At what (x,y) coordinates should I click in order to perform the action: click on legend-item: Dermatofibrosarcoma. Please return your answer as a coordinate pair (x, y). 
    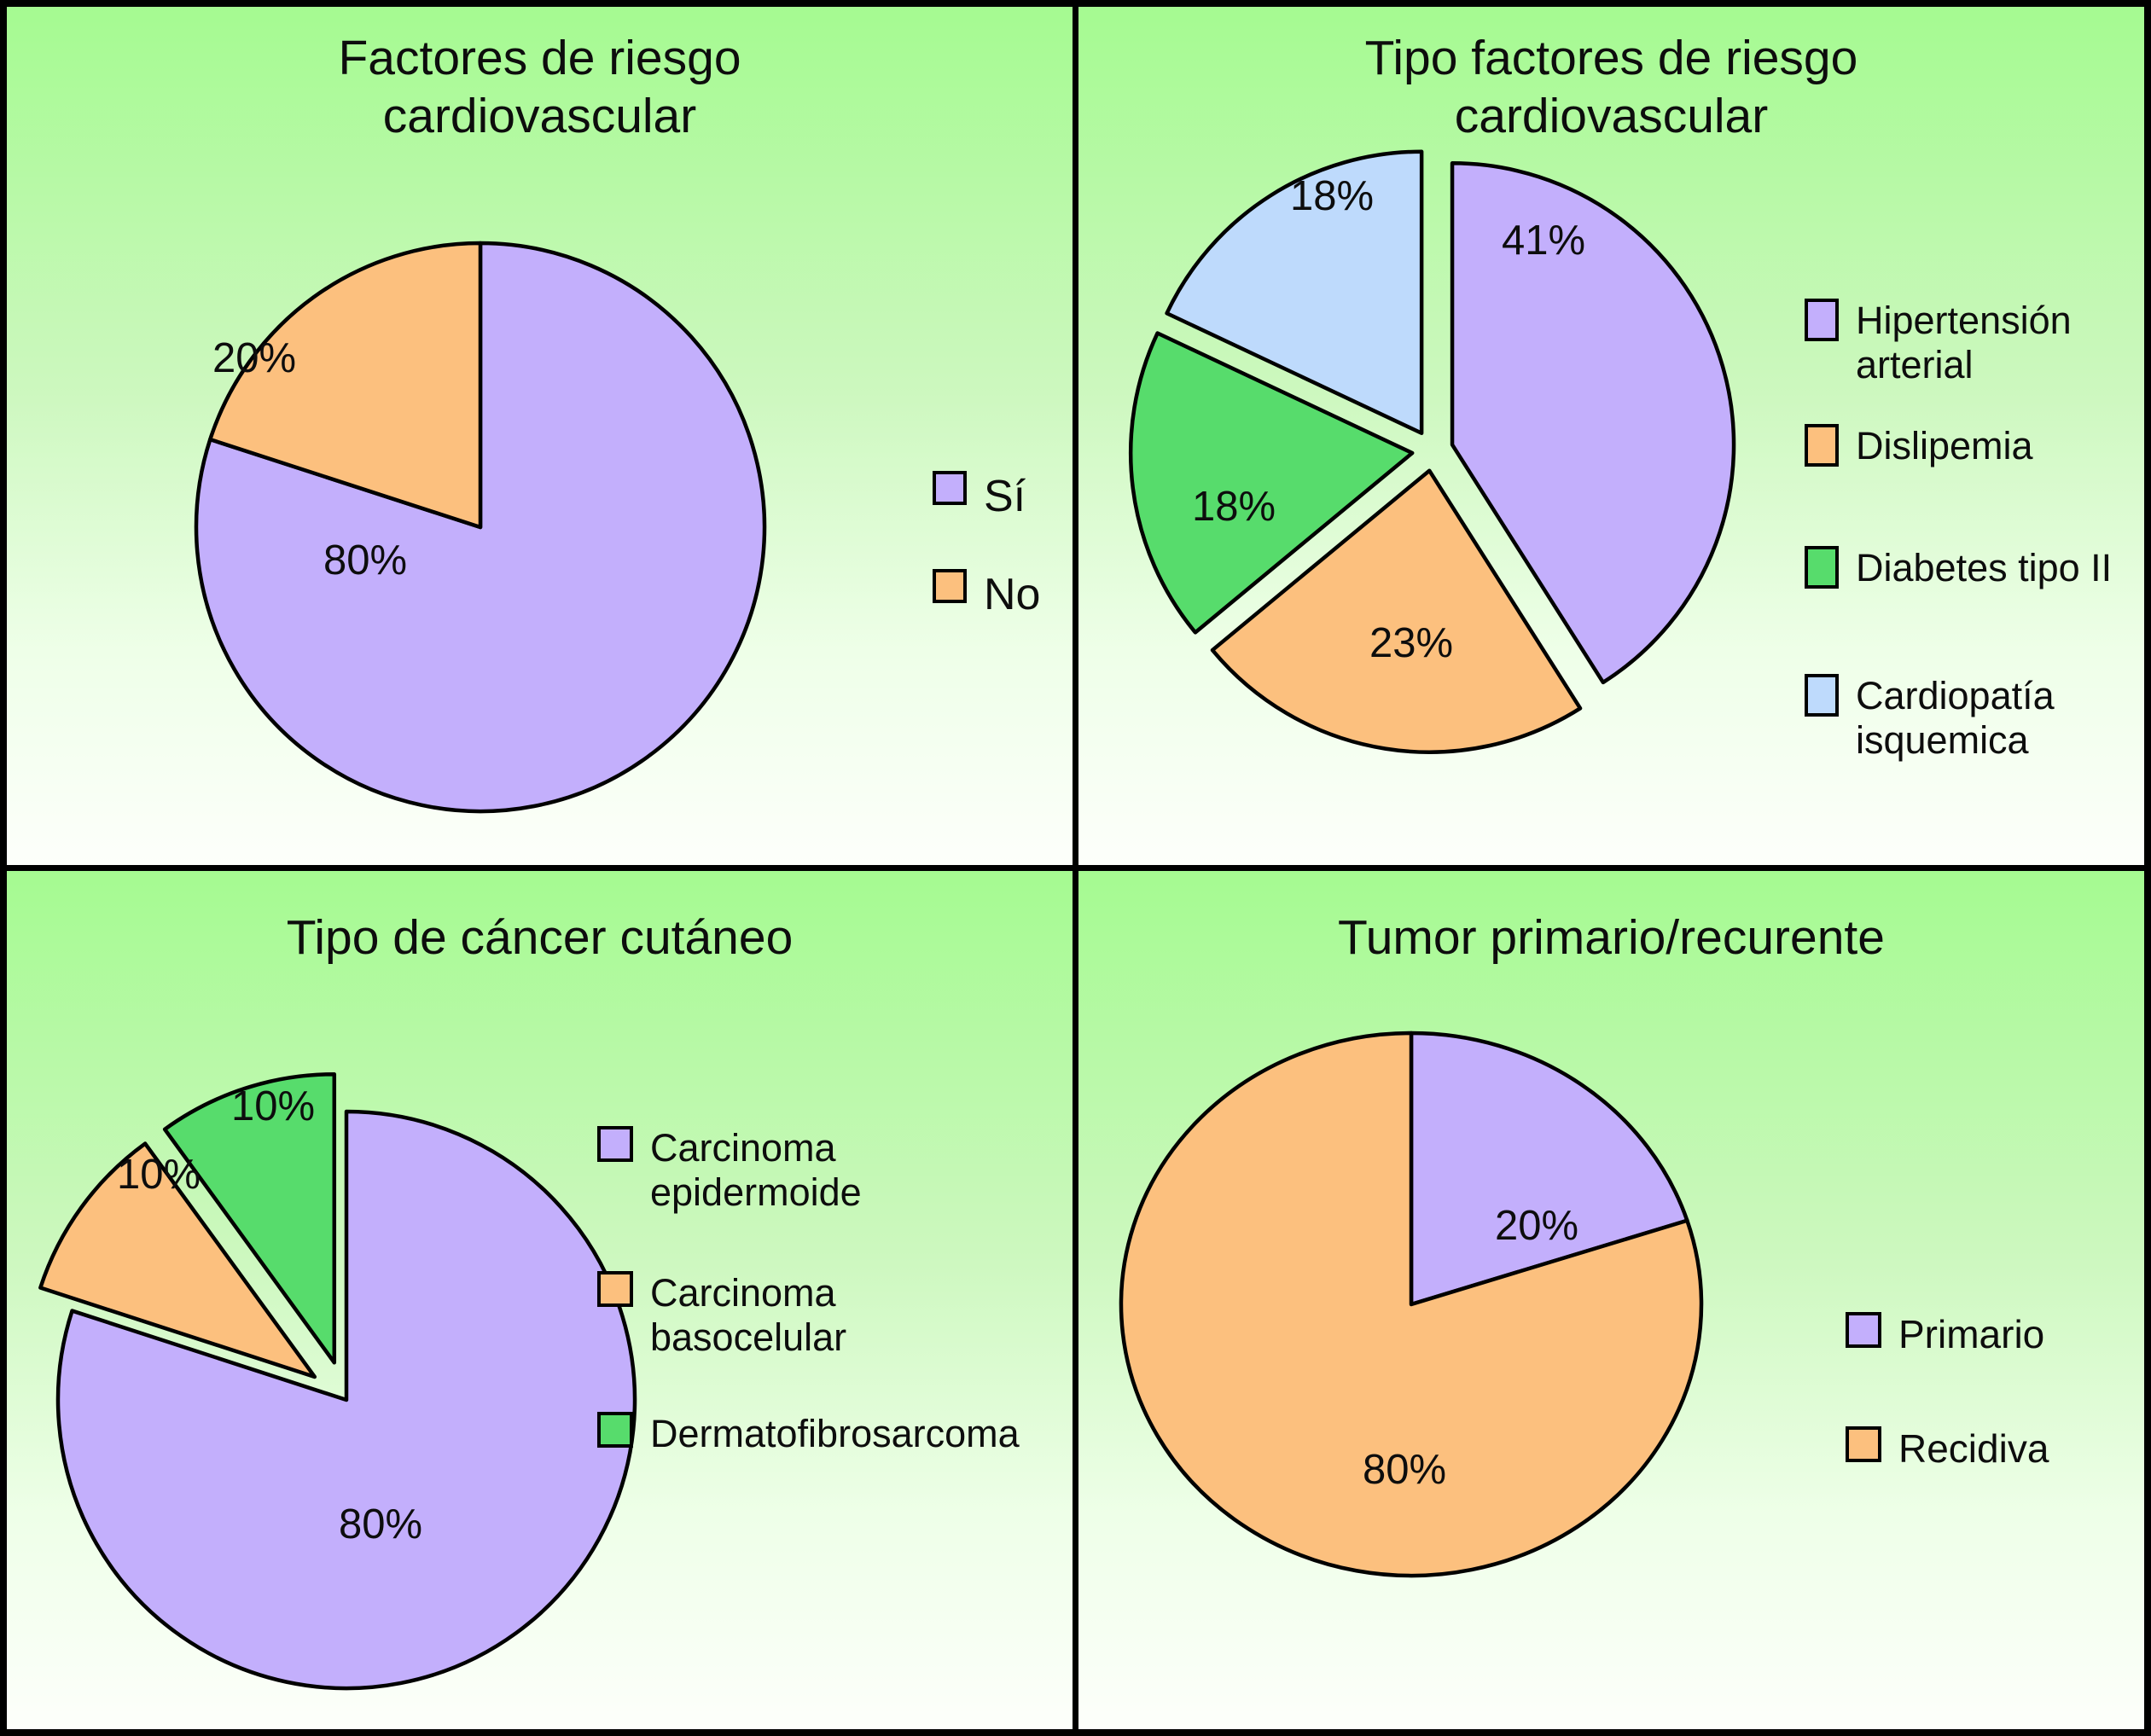
    Looking at the image, I should click on (808, 1434).